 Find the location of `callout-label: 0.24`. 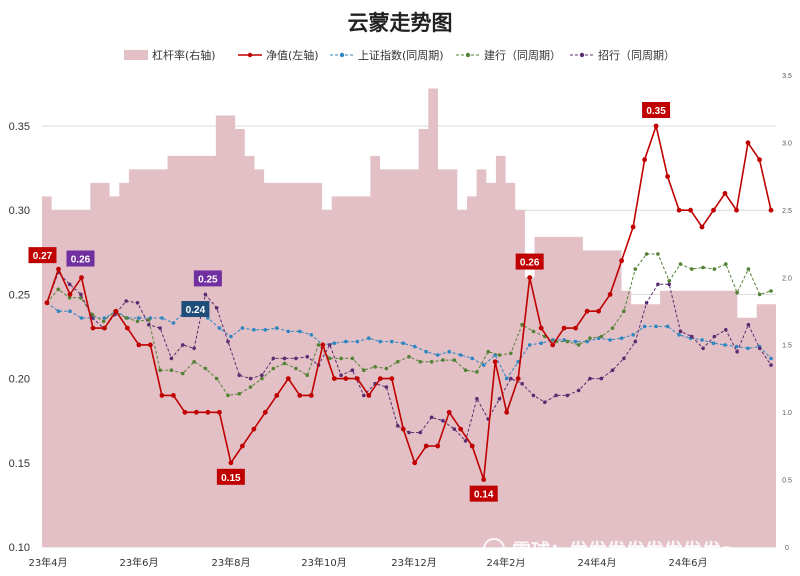

callout-label: 0.24 is located at coordinates (195, 309).